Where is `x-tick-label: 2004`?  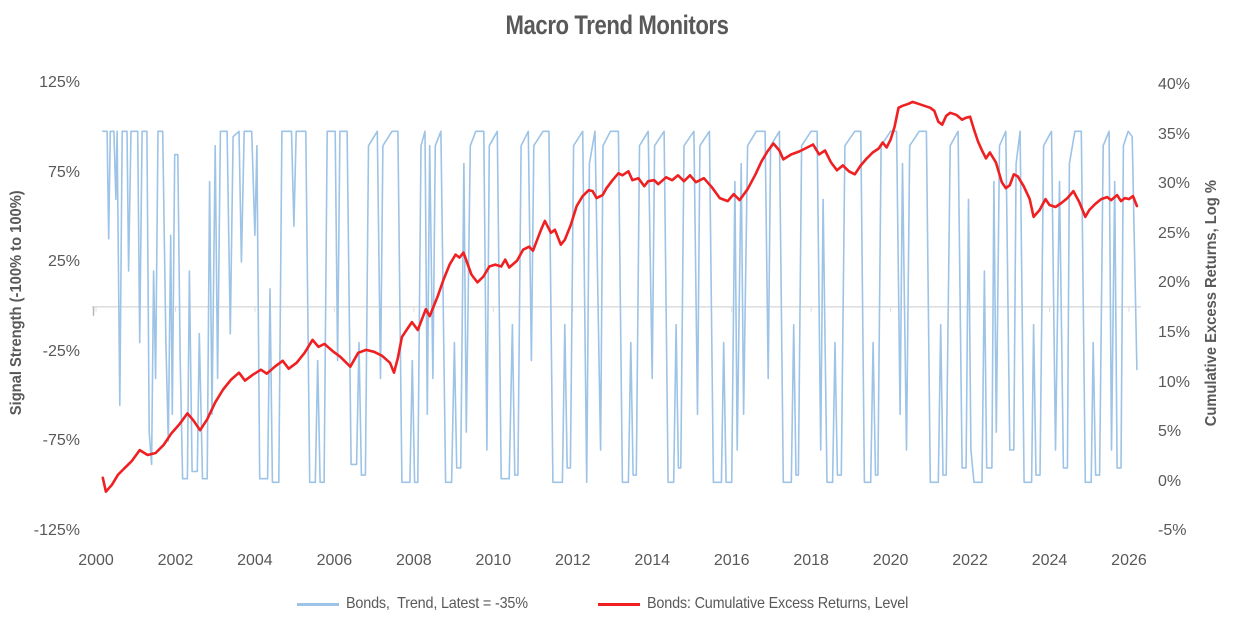 x-tick-label: 2004 is located at coordinates (255, 560).